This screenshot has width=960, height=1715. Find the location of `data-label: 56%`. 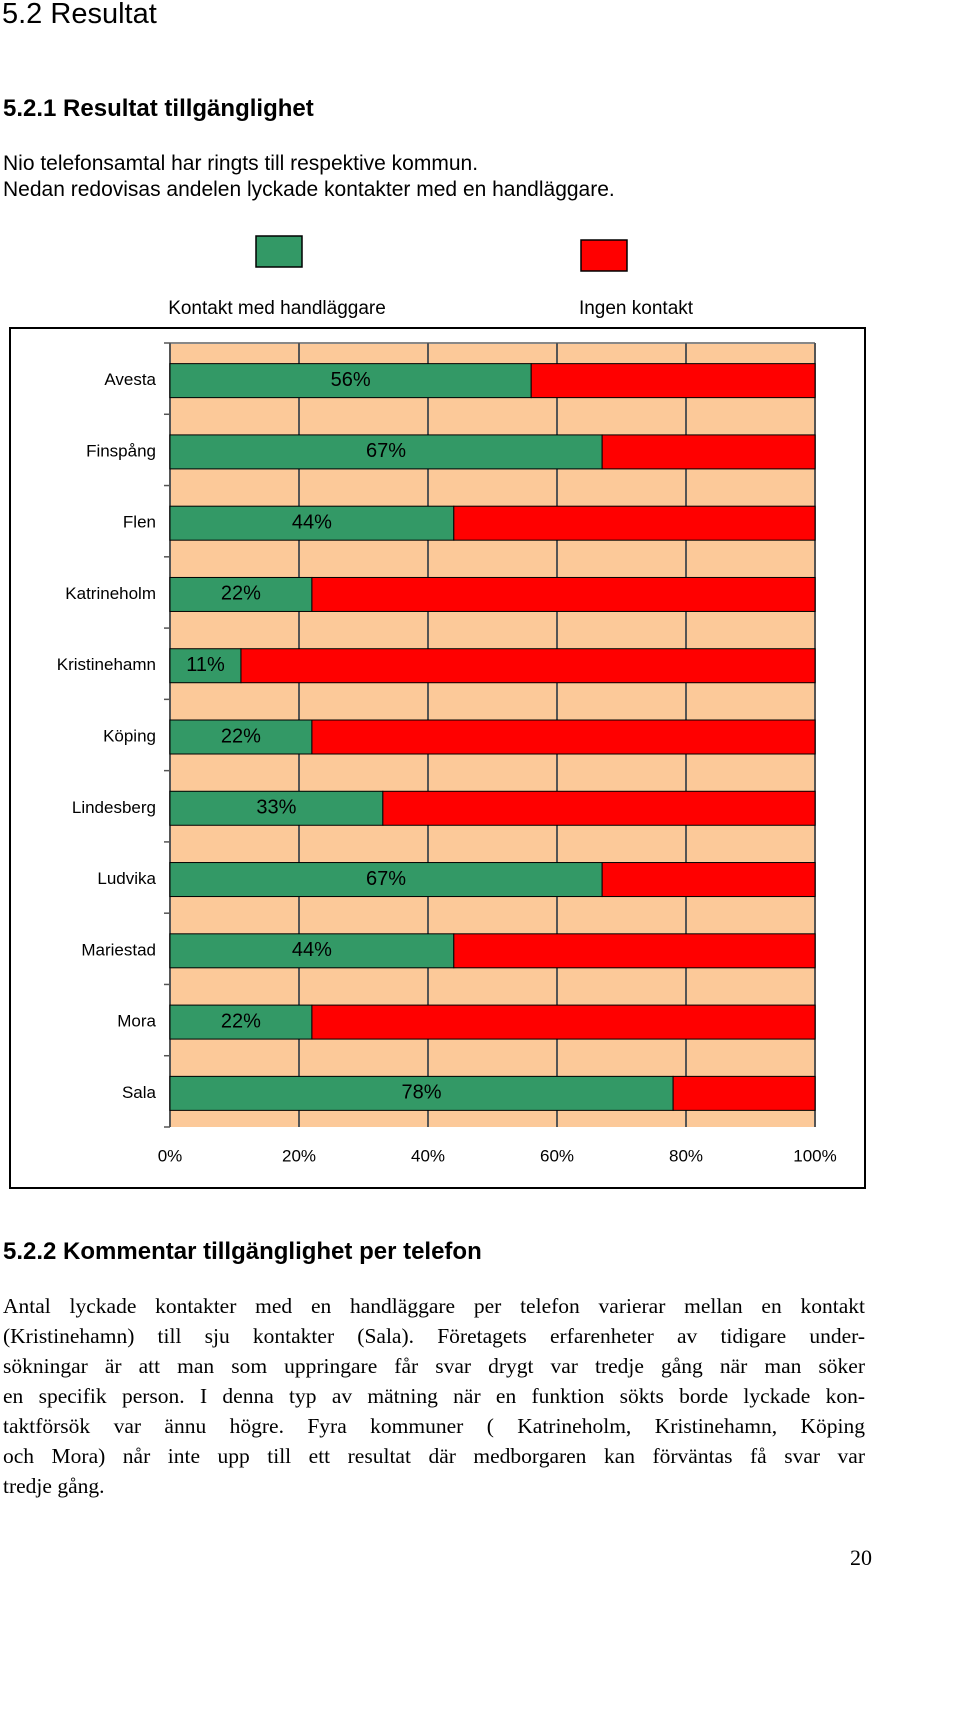

data-label: 56% is located at coordinates (351, 380).